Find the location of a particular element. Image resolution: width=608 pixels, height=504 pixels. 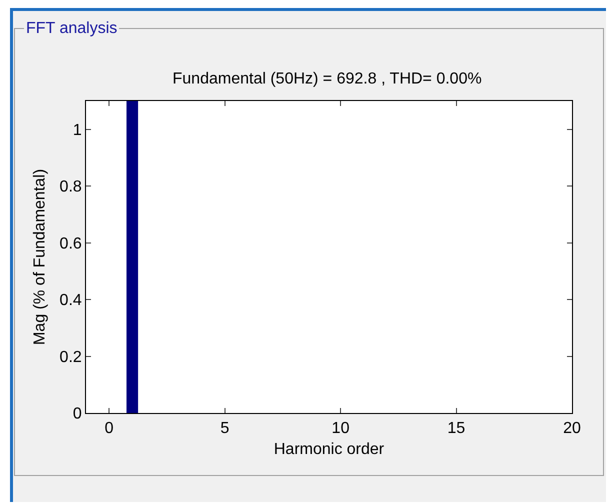

y-tick-label: 0.8 is located at coordinates (71, 187).